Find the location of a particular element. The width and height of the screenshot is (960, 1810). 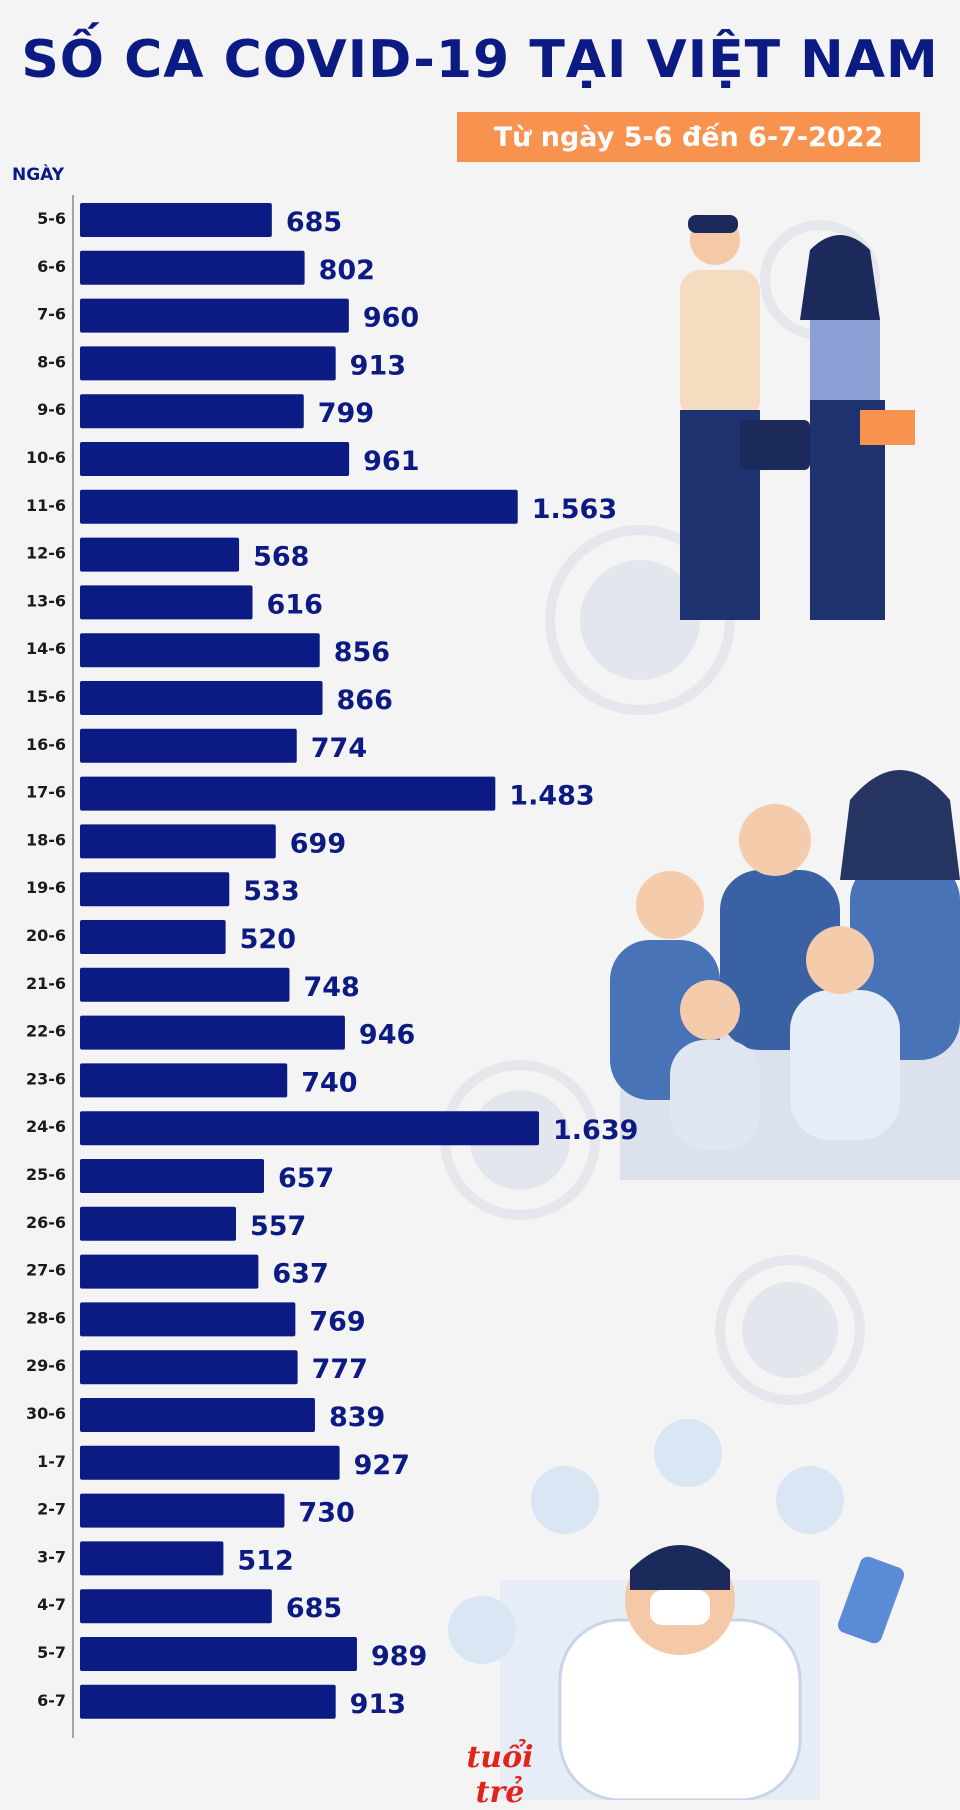

category-label: 28-6 is located at coordinates (46, 1317).